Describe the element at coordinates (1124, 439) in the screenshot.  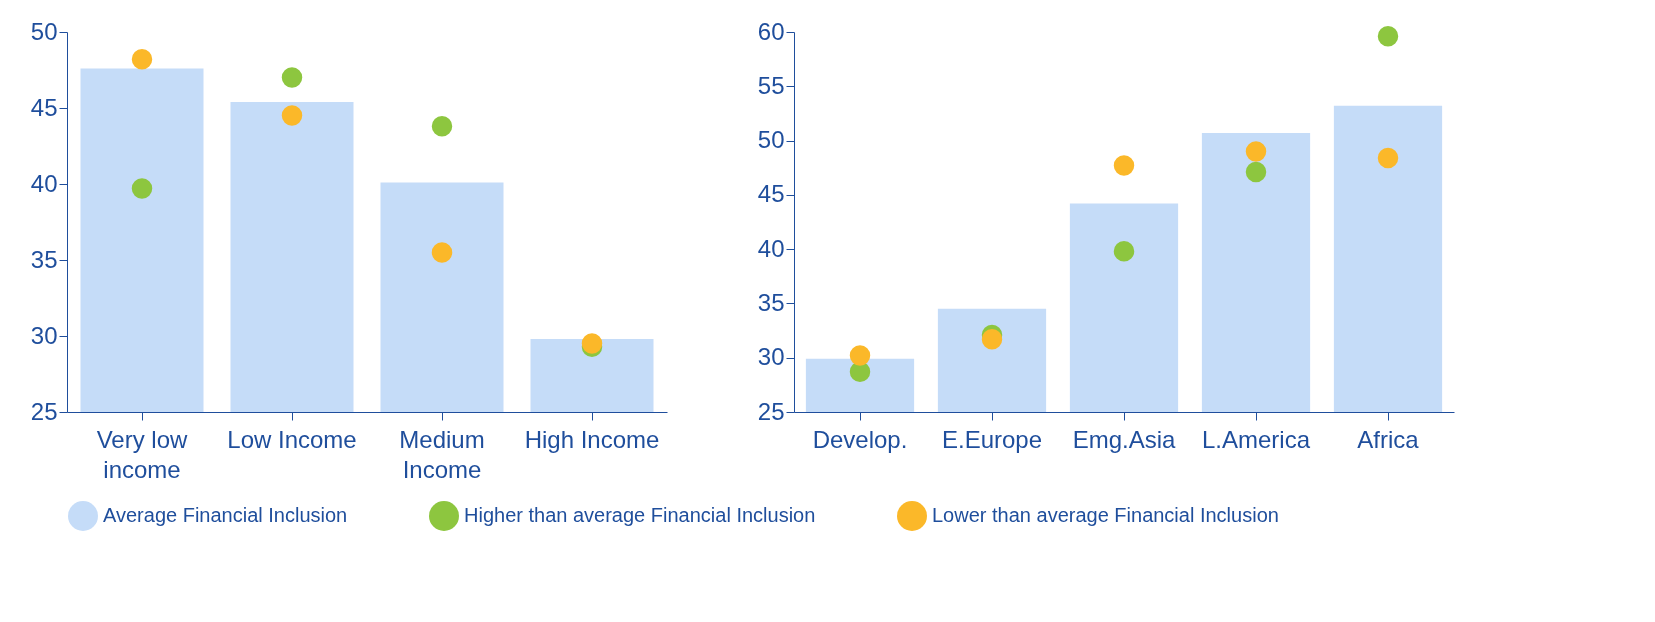
I see `x-tick-label: Emg.Asia` at that location.